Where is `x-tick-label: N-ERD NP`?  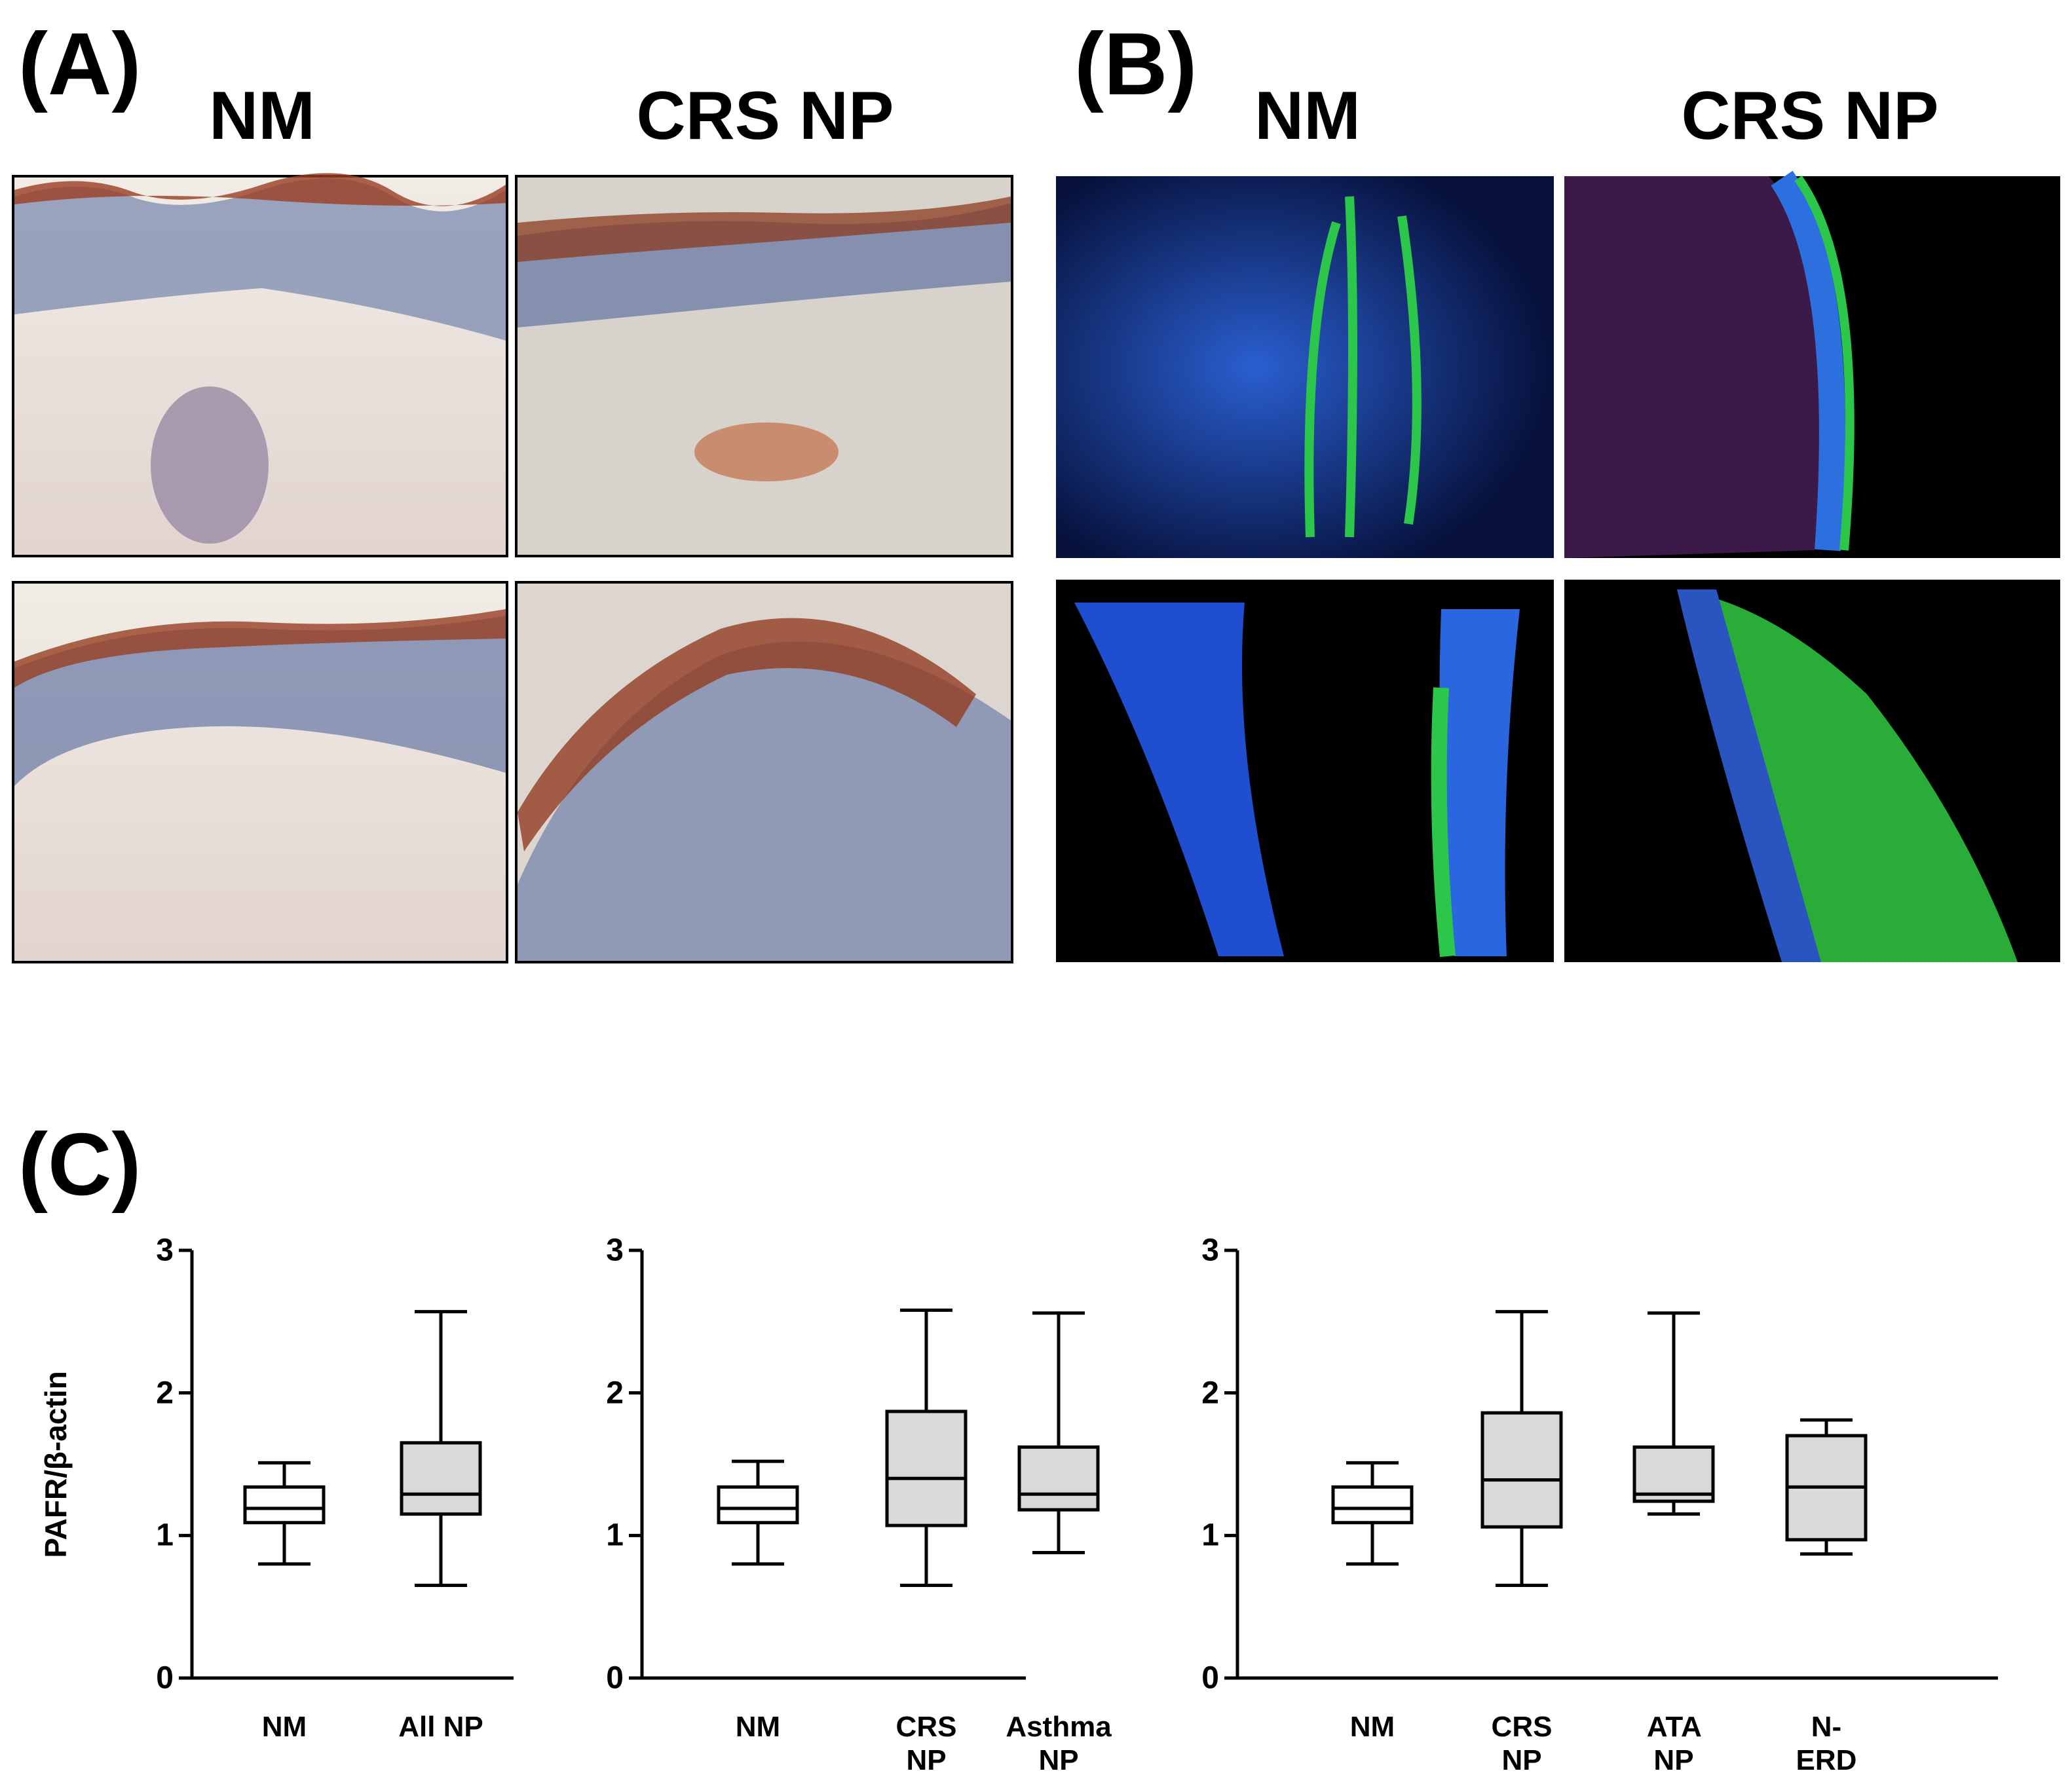
x-tick-label: N-ERD NP is located at coordinates (1826, 1742).